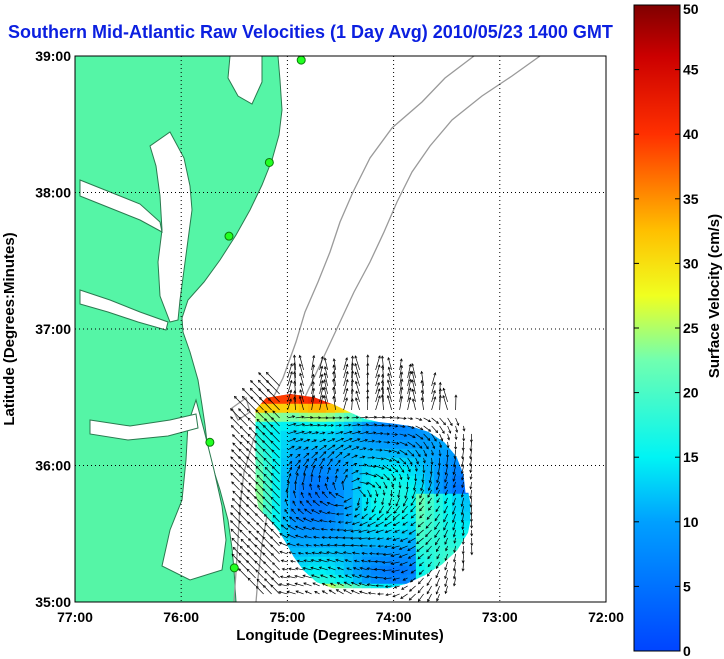  What do you see at coordinates (691, 70) in the screenshot?
I see `colorbar-tick-label: 45` at bounding box center [691, 70].